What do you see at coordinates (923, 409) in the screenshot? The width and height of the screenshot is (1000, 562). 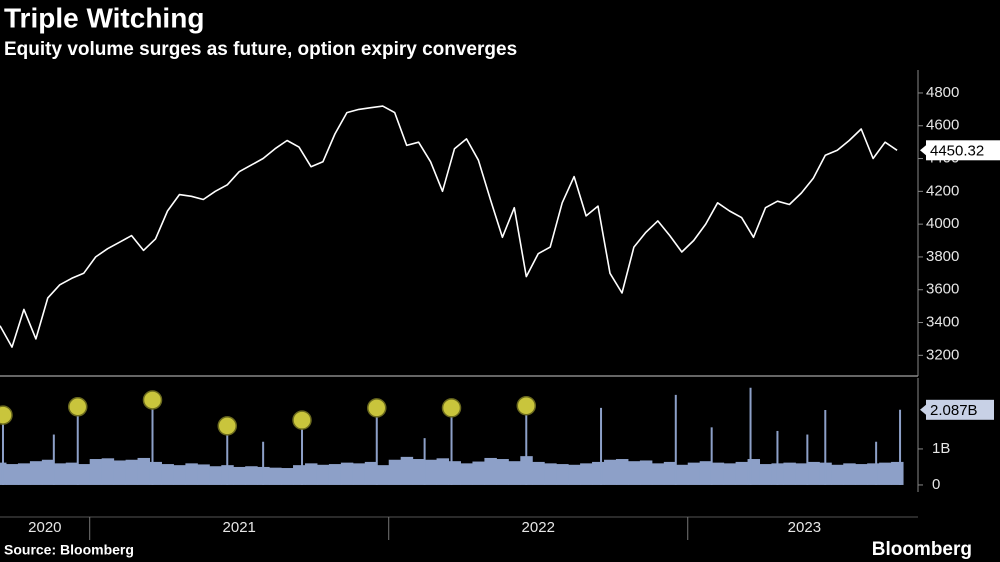 I see `last-volume-pointer` at bounding box center [923, 409].